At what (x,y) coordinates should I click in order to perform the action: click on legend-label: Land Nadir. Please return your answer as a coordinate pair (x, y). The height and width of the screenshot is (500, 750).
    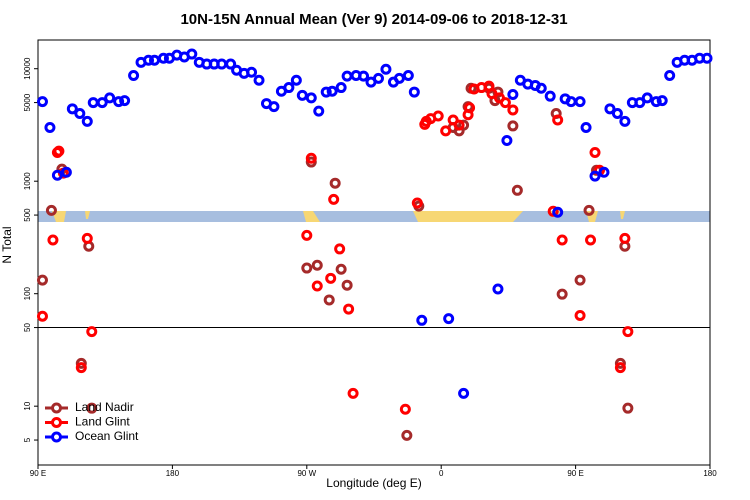
    Looking at the image, I should click on (104, 407).